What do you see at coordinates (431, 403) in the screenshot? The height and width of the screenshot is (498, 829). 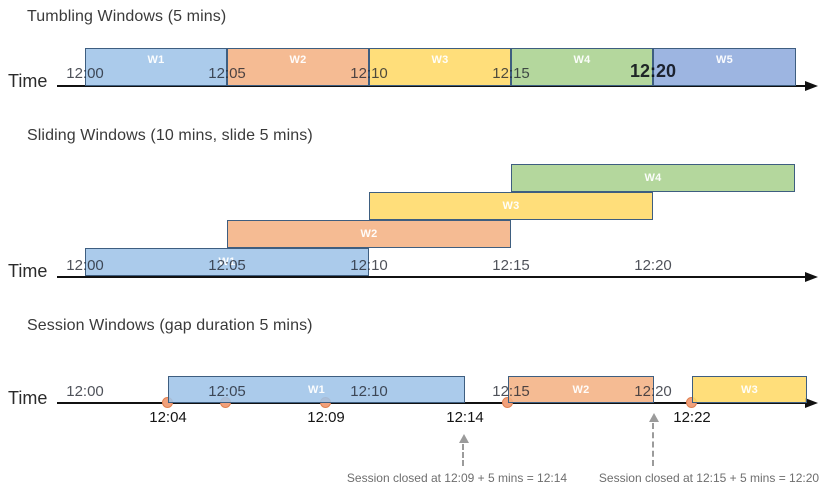 I see `session-time-axis` at bounding box center [431, 403].